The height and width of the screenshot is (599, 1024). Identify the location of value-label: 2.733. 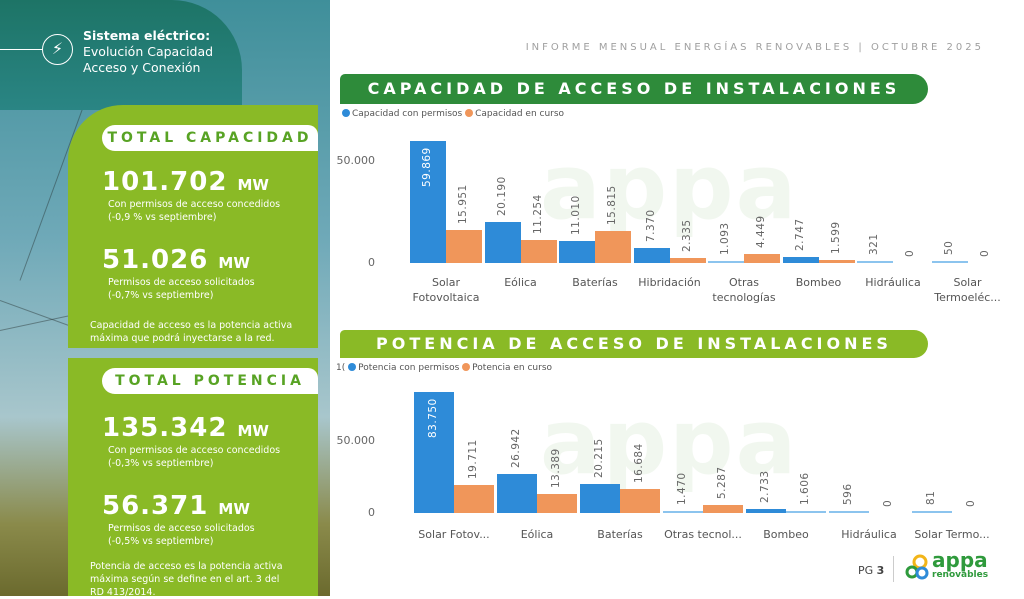
(765, 487).